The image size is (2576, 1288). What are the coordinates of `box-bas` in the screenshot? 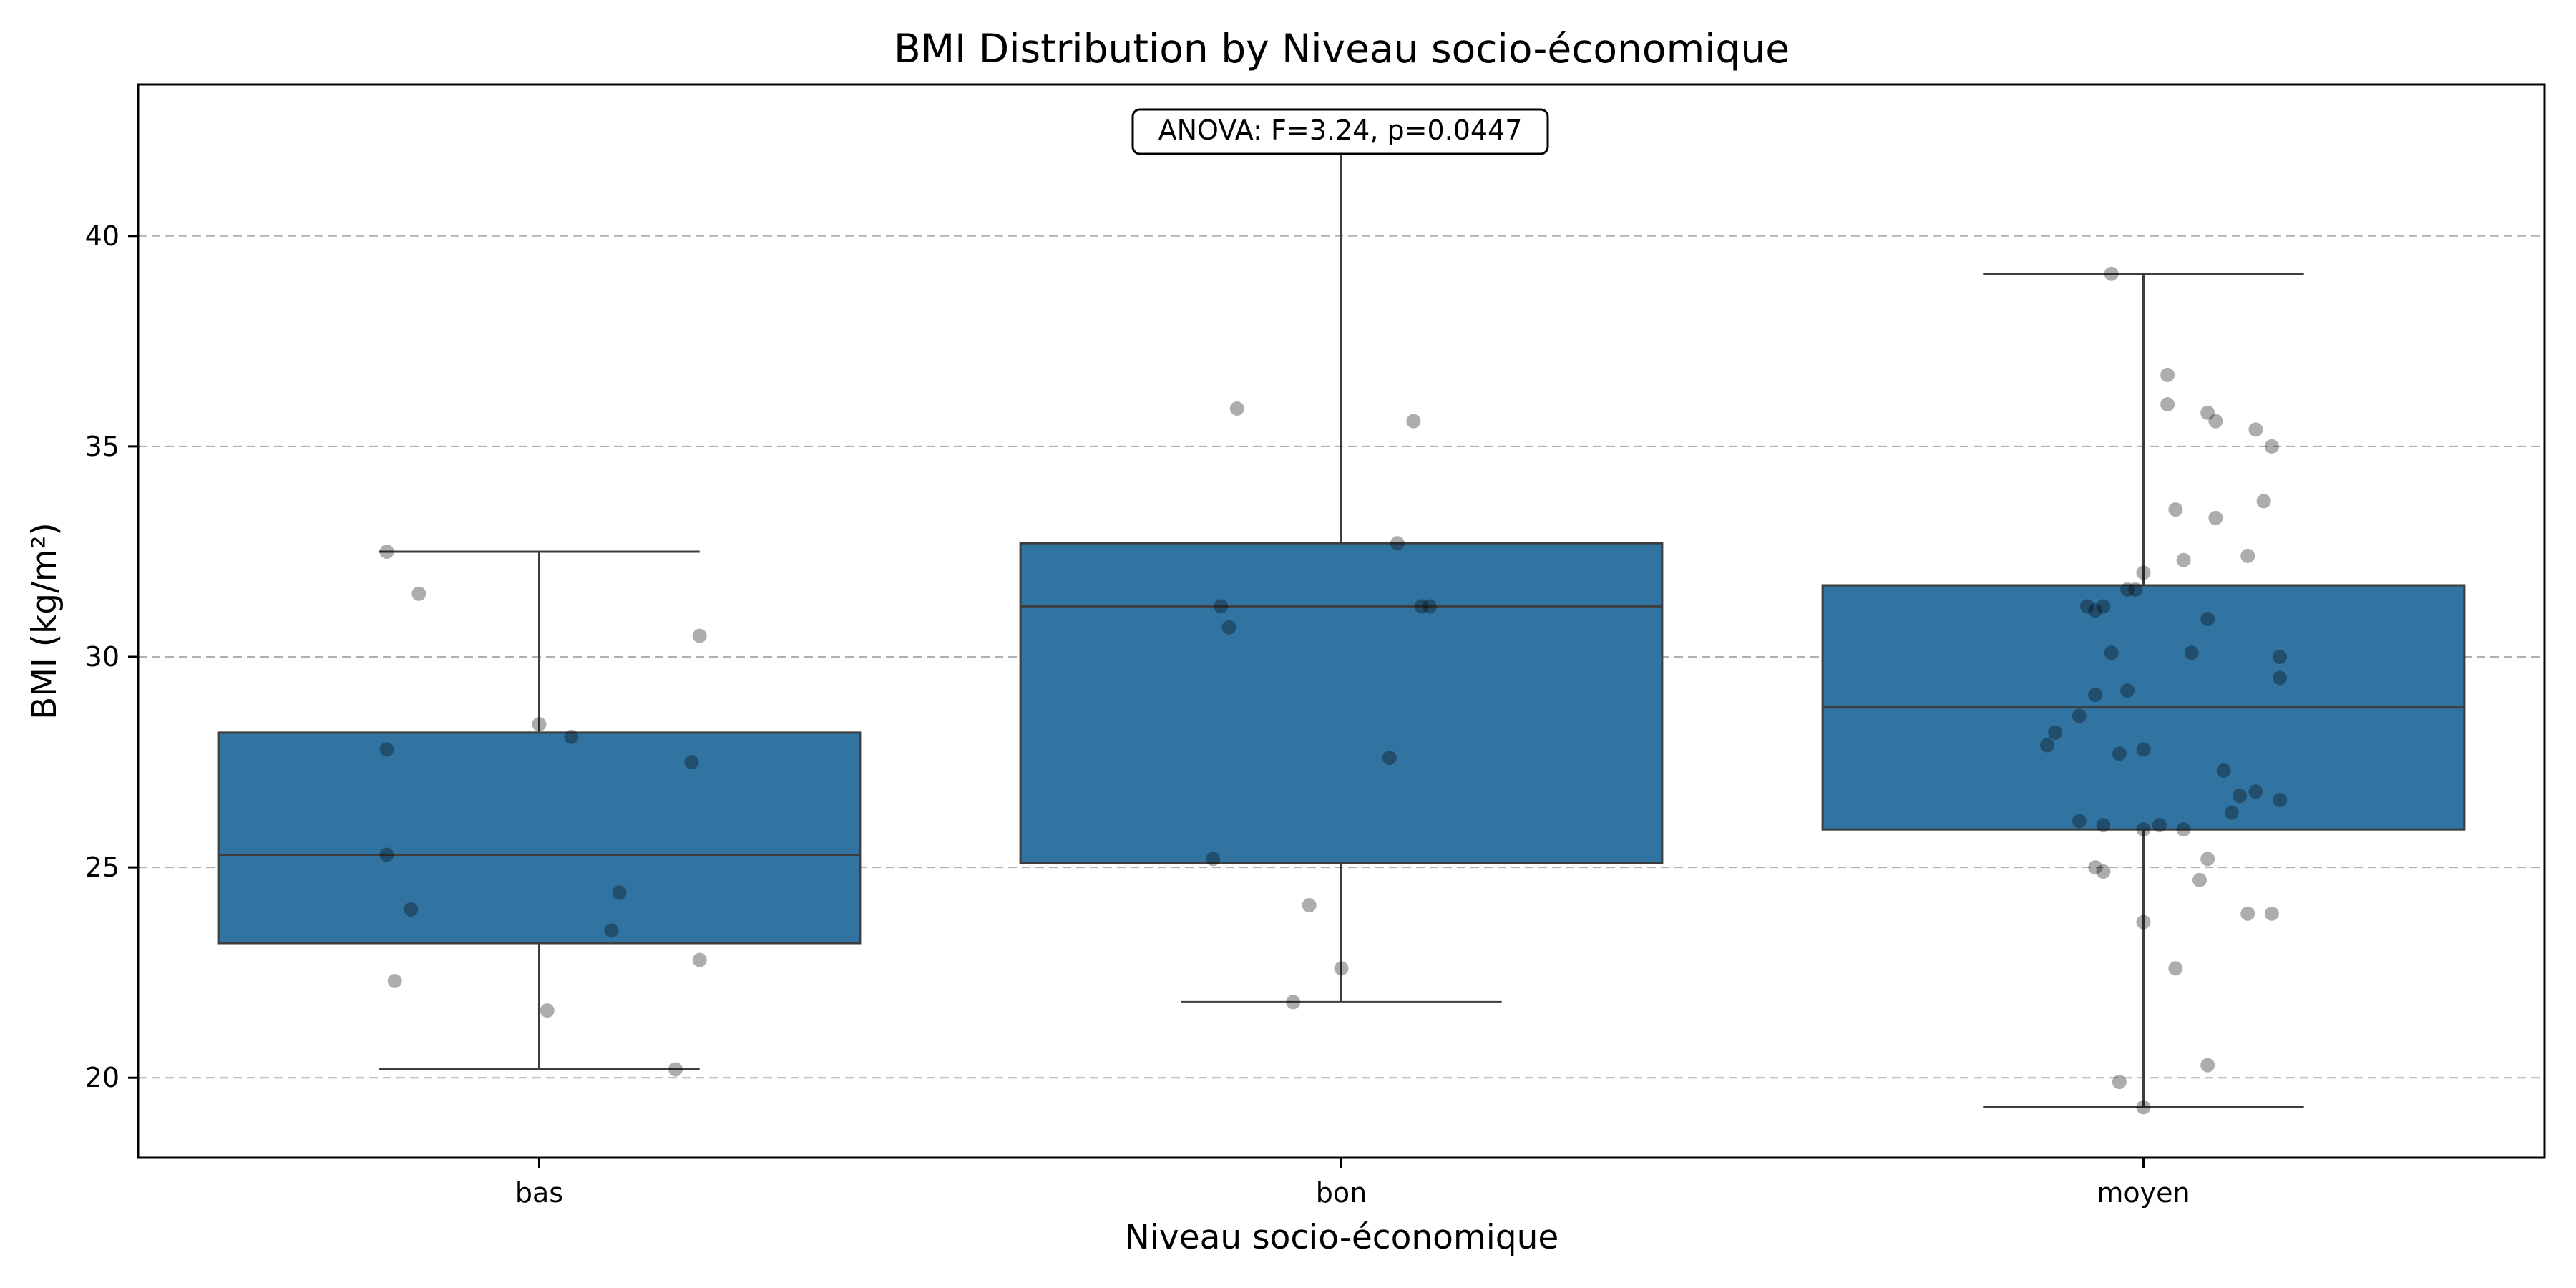 It's located at (539, 810).